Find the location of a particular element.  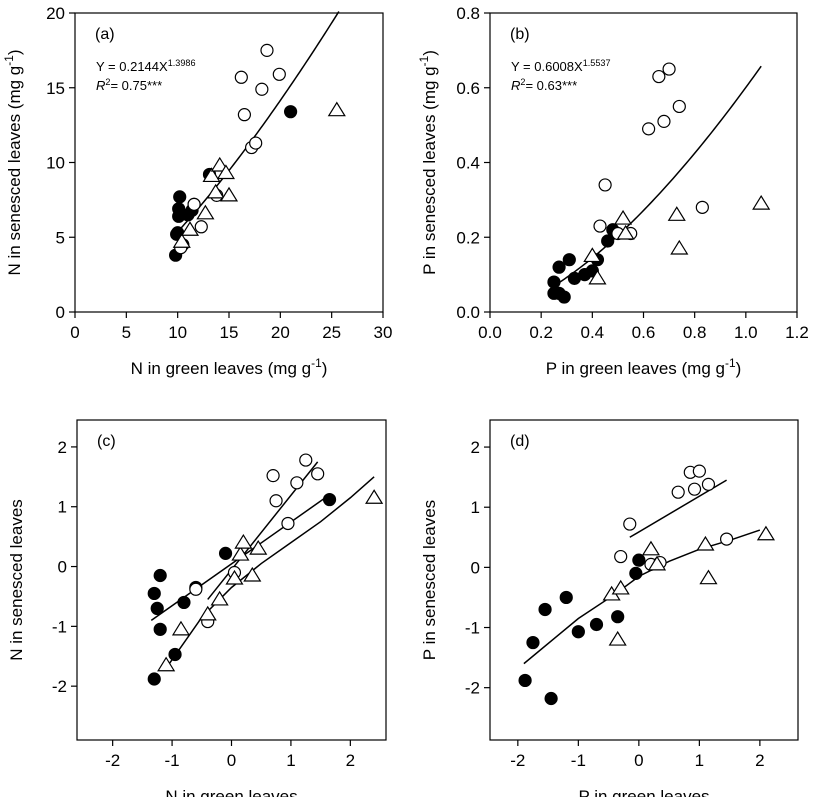

x-tick-label: 0.6 is located at coordinates (644, 332).